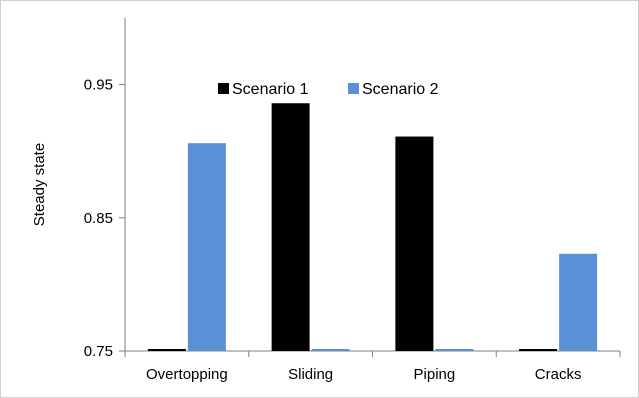  Describe the element at coordinates (363, 374) in the screenshot. I see `x-tick-labels: Overtopping Sliding Piping Cracks` at that location.